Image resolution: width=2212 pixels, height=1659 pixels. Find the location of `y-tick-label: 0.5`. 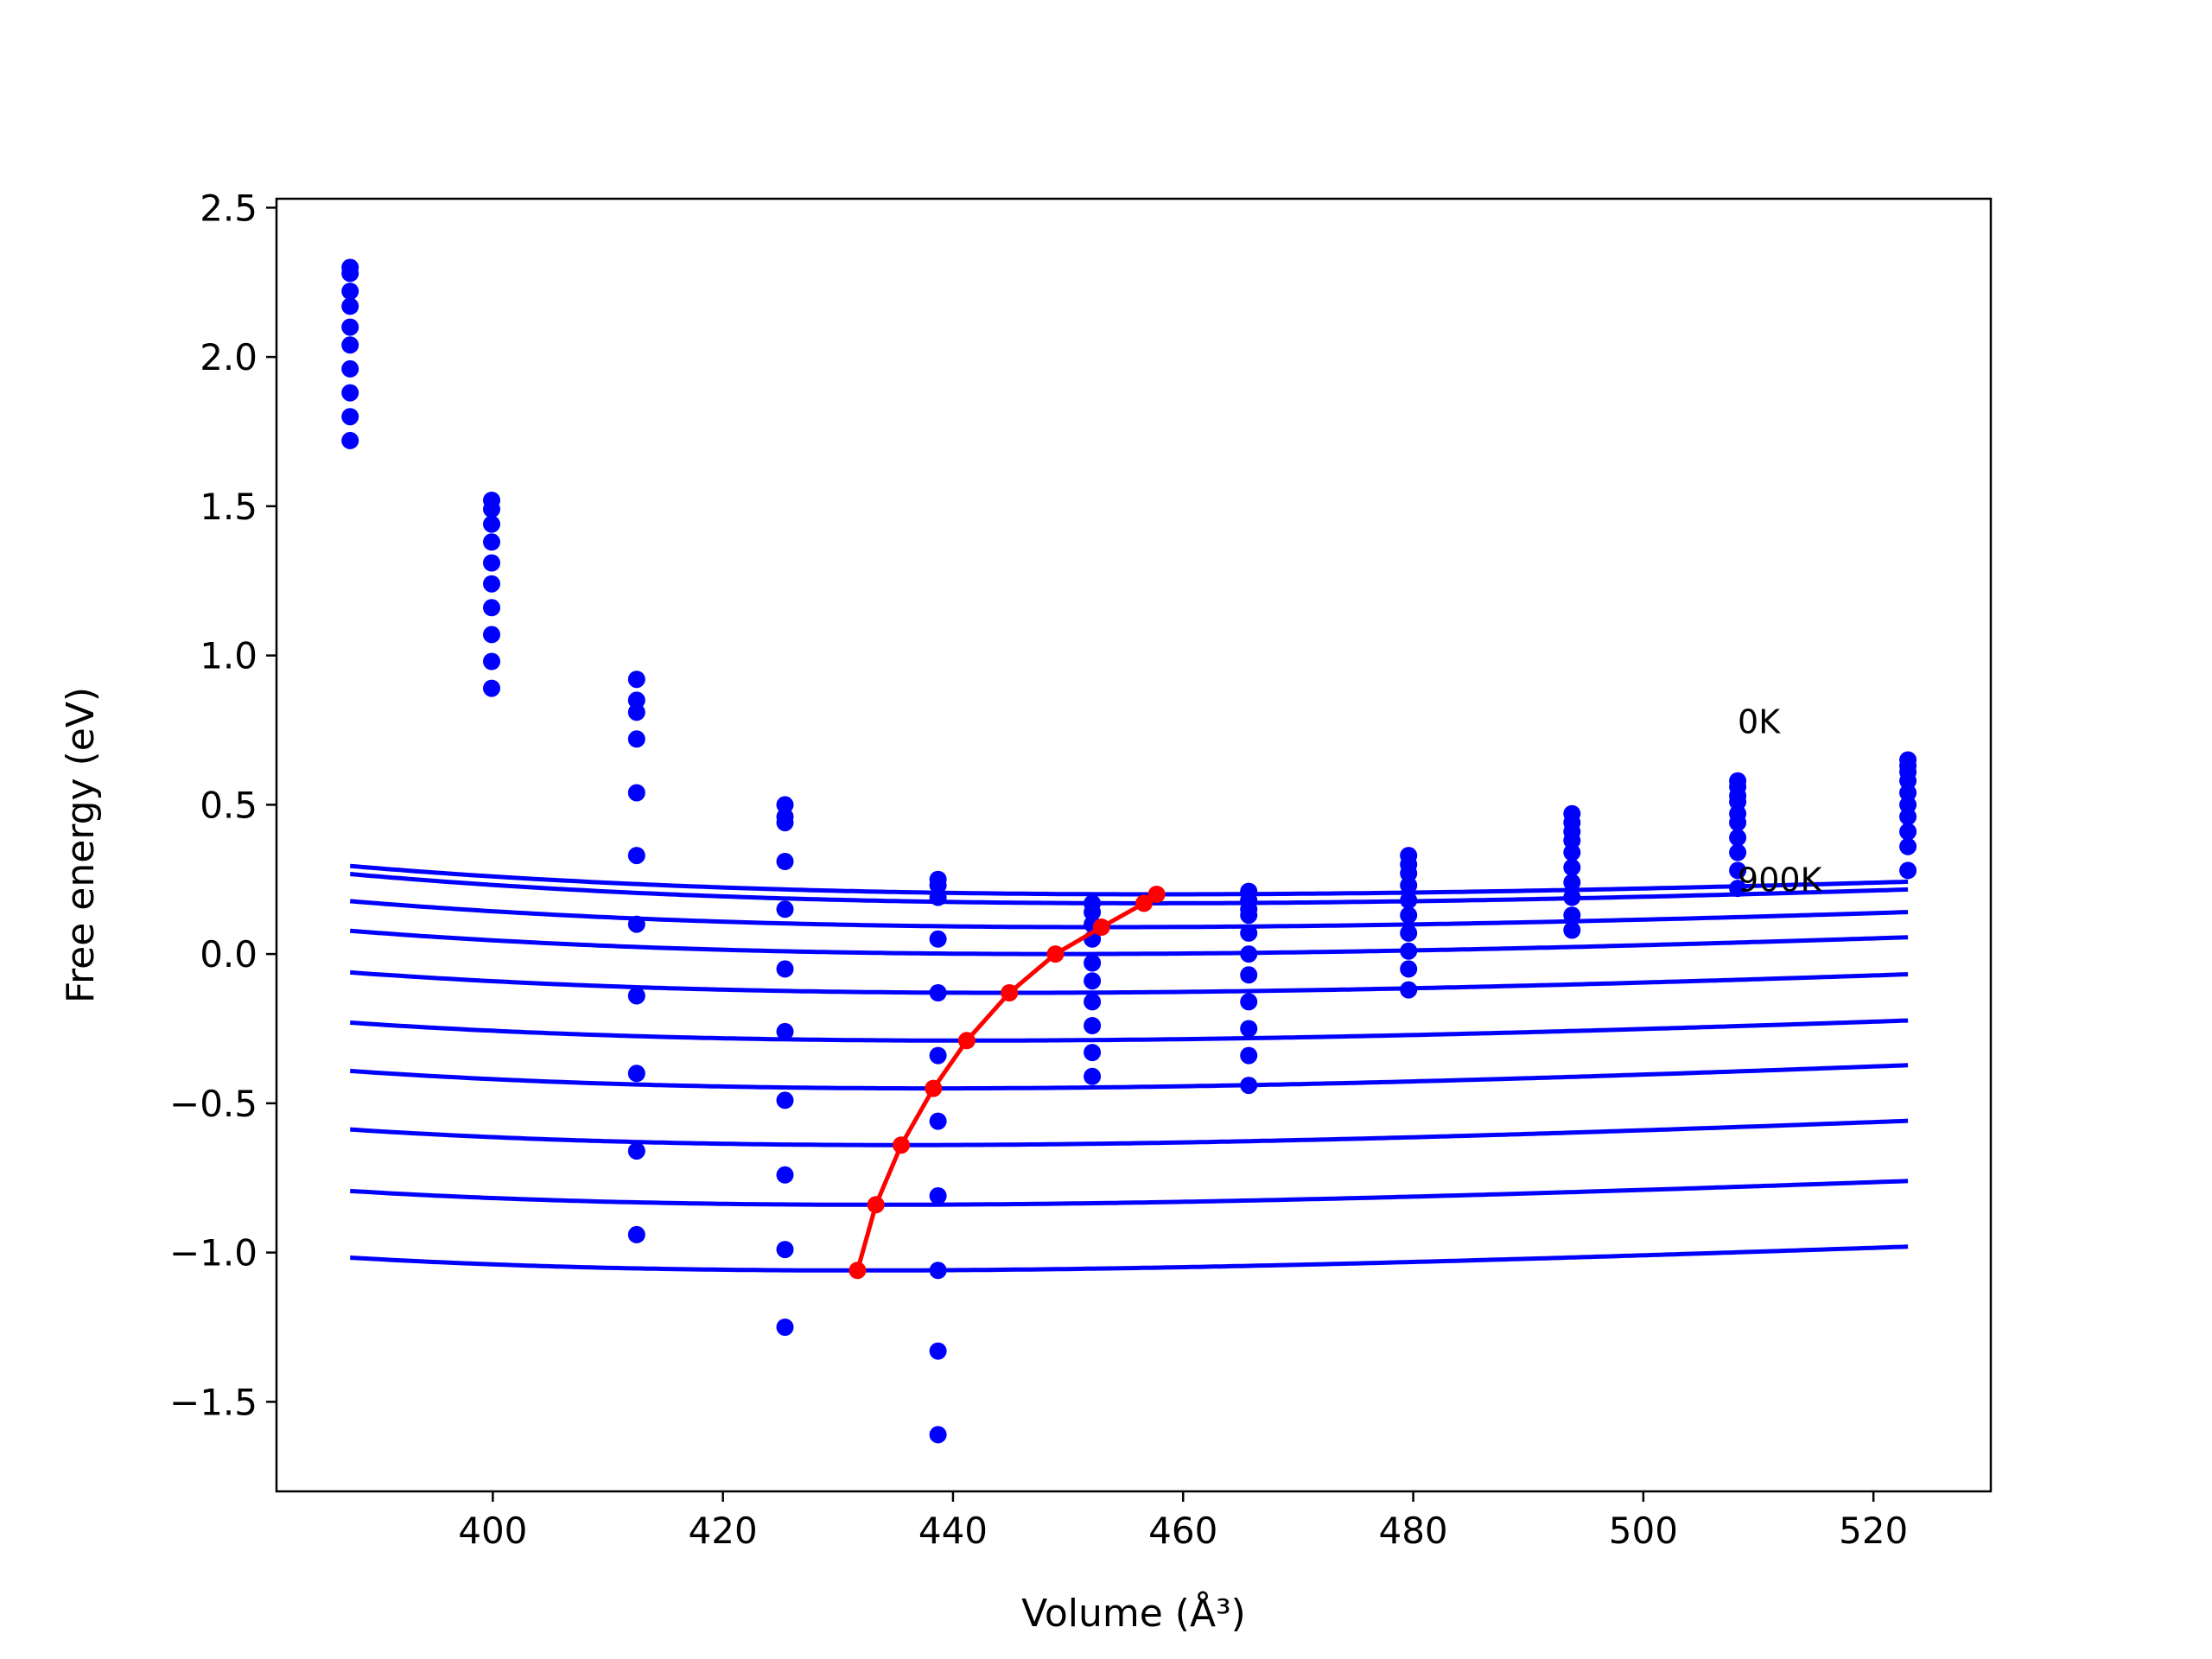

y-tick-label: 0.5 is located at coordinates (229, 805).